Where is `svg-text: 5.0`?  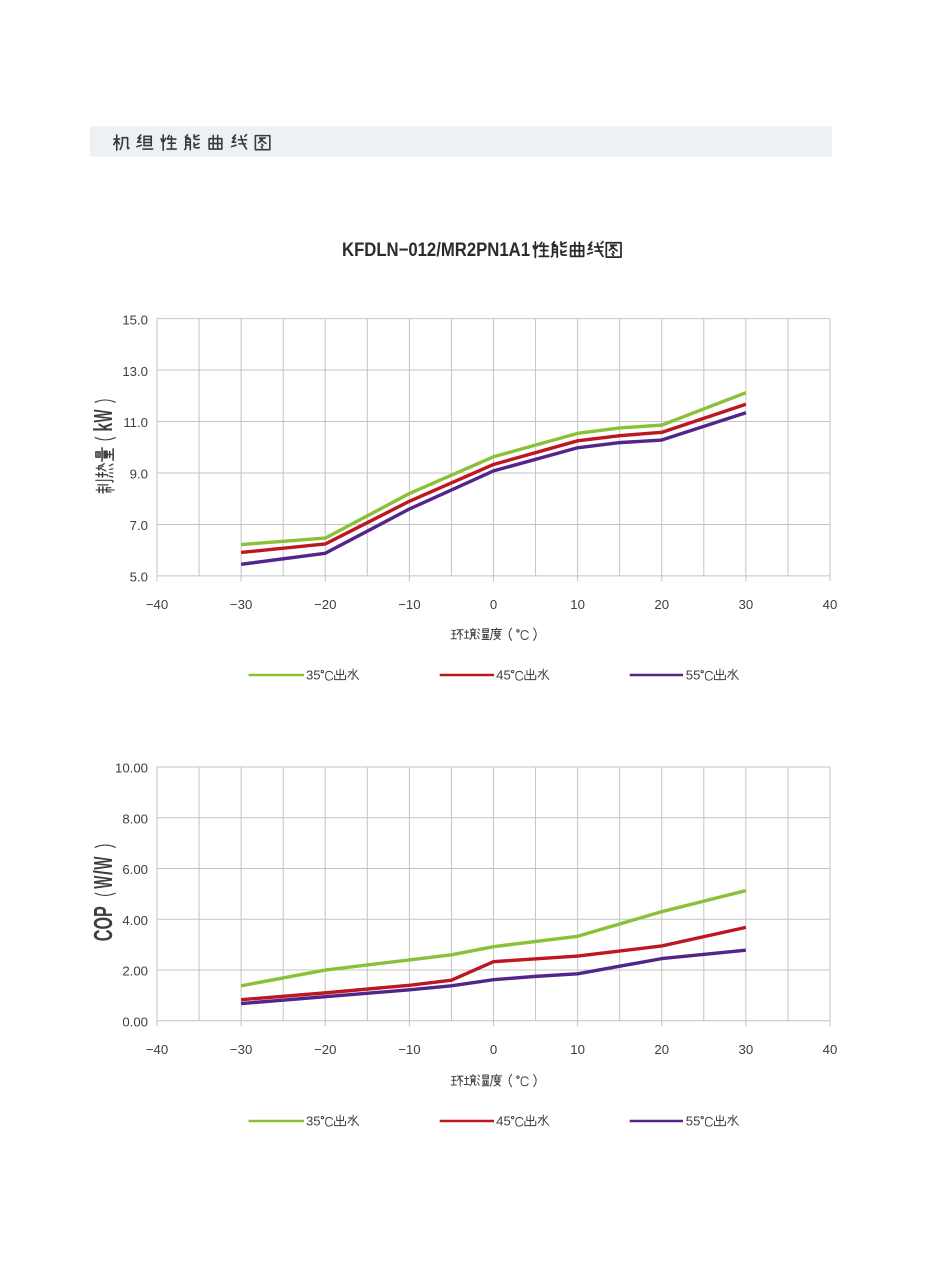 svg-text: 5.0 is located at coordinates (139, 577).